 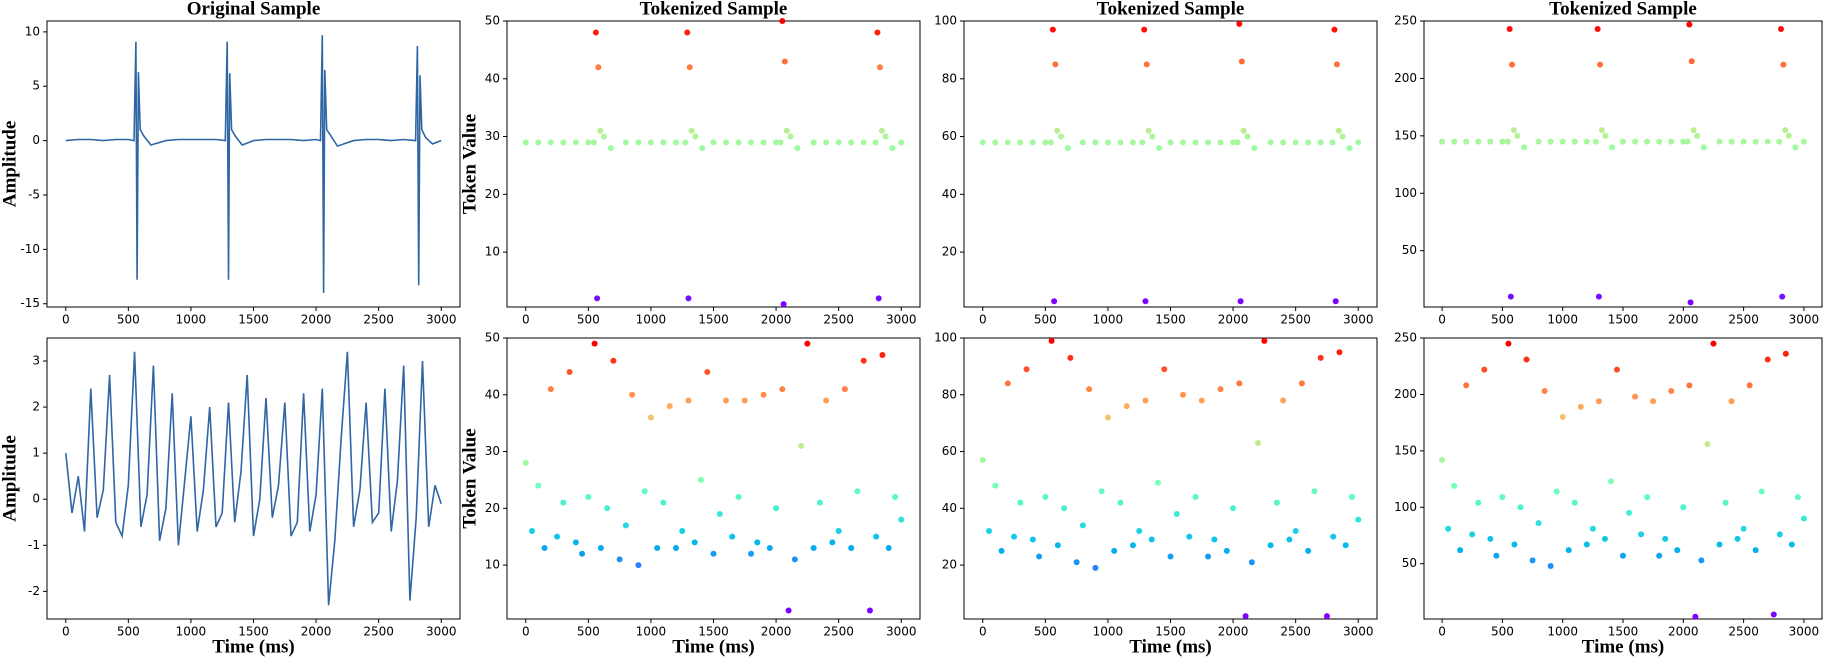 What do you see at coordinates (1170, 646) in the screenshot?
I see `x-axis-label: Time (ms)` at bounding box center [1170, 646].